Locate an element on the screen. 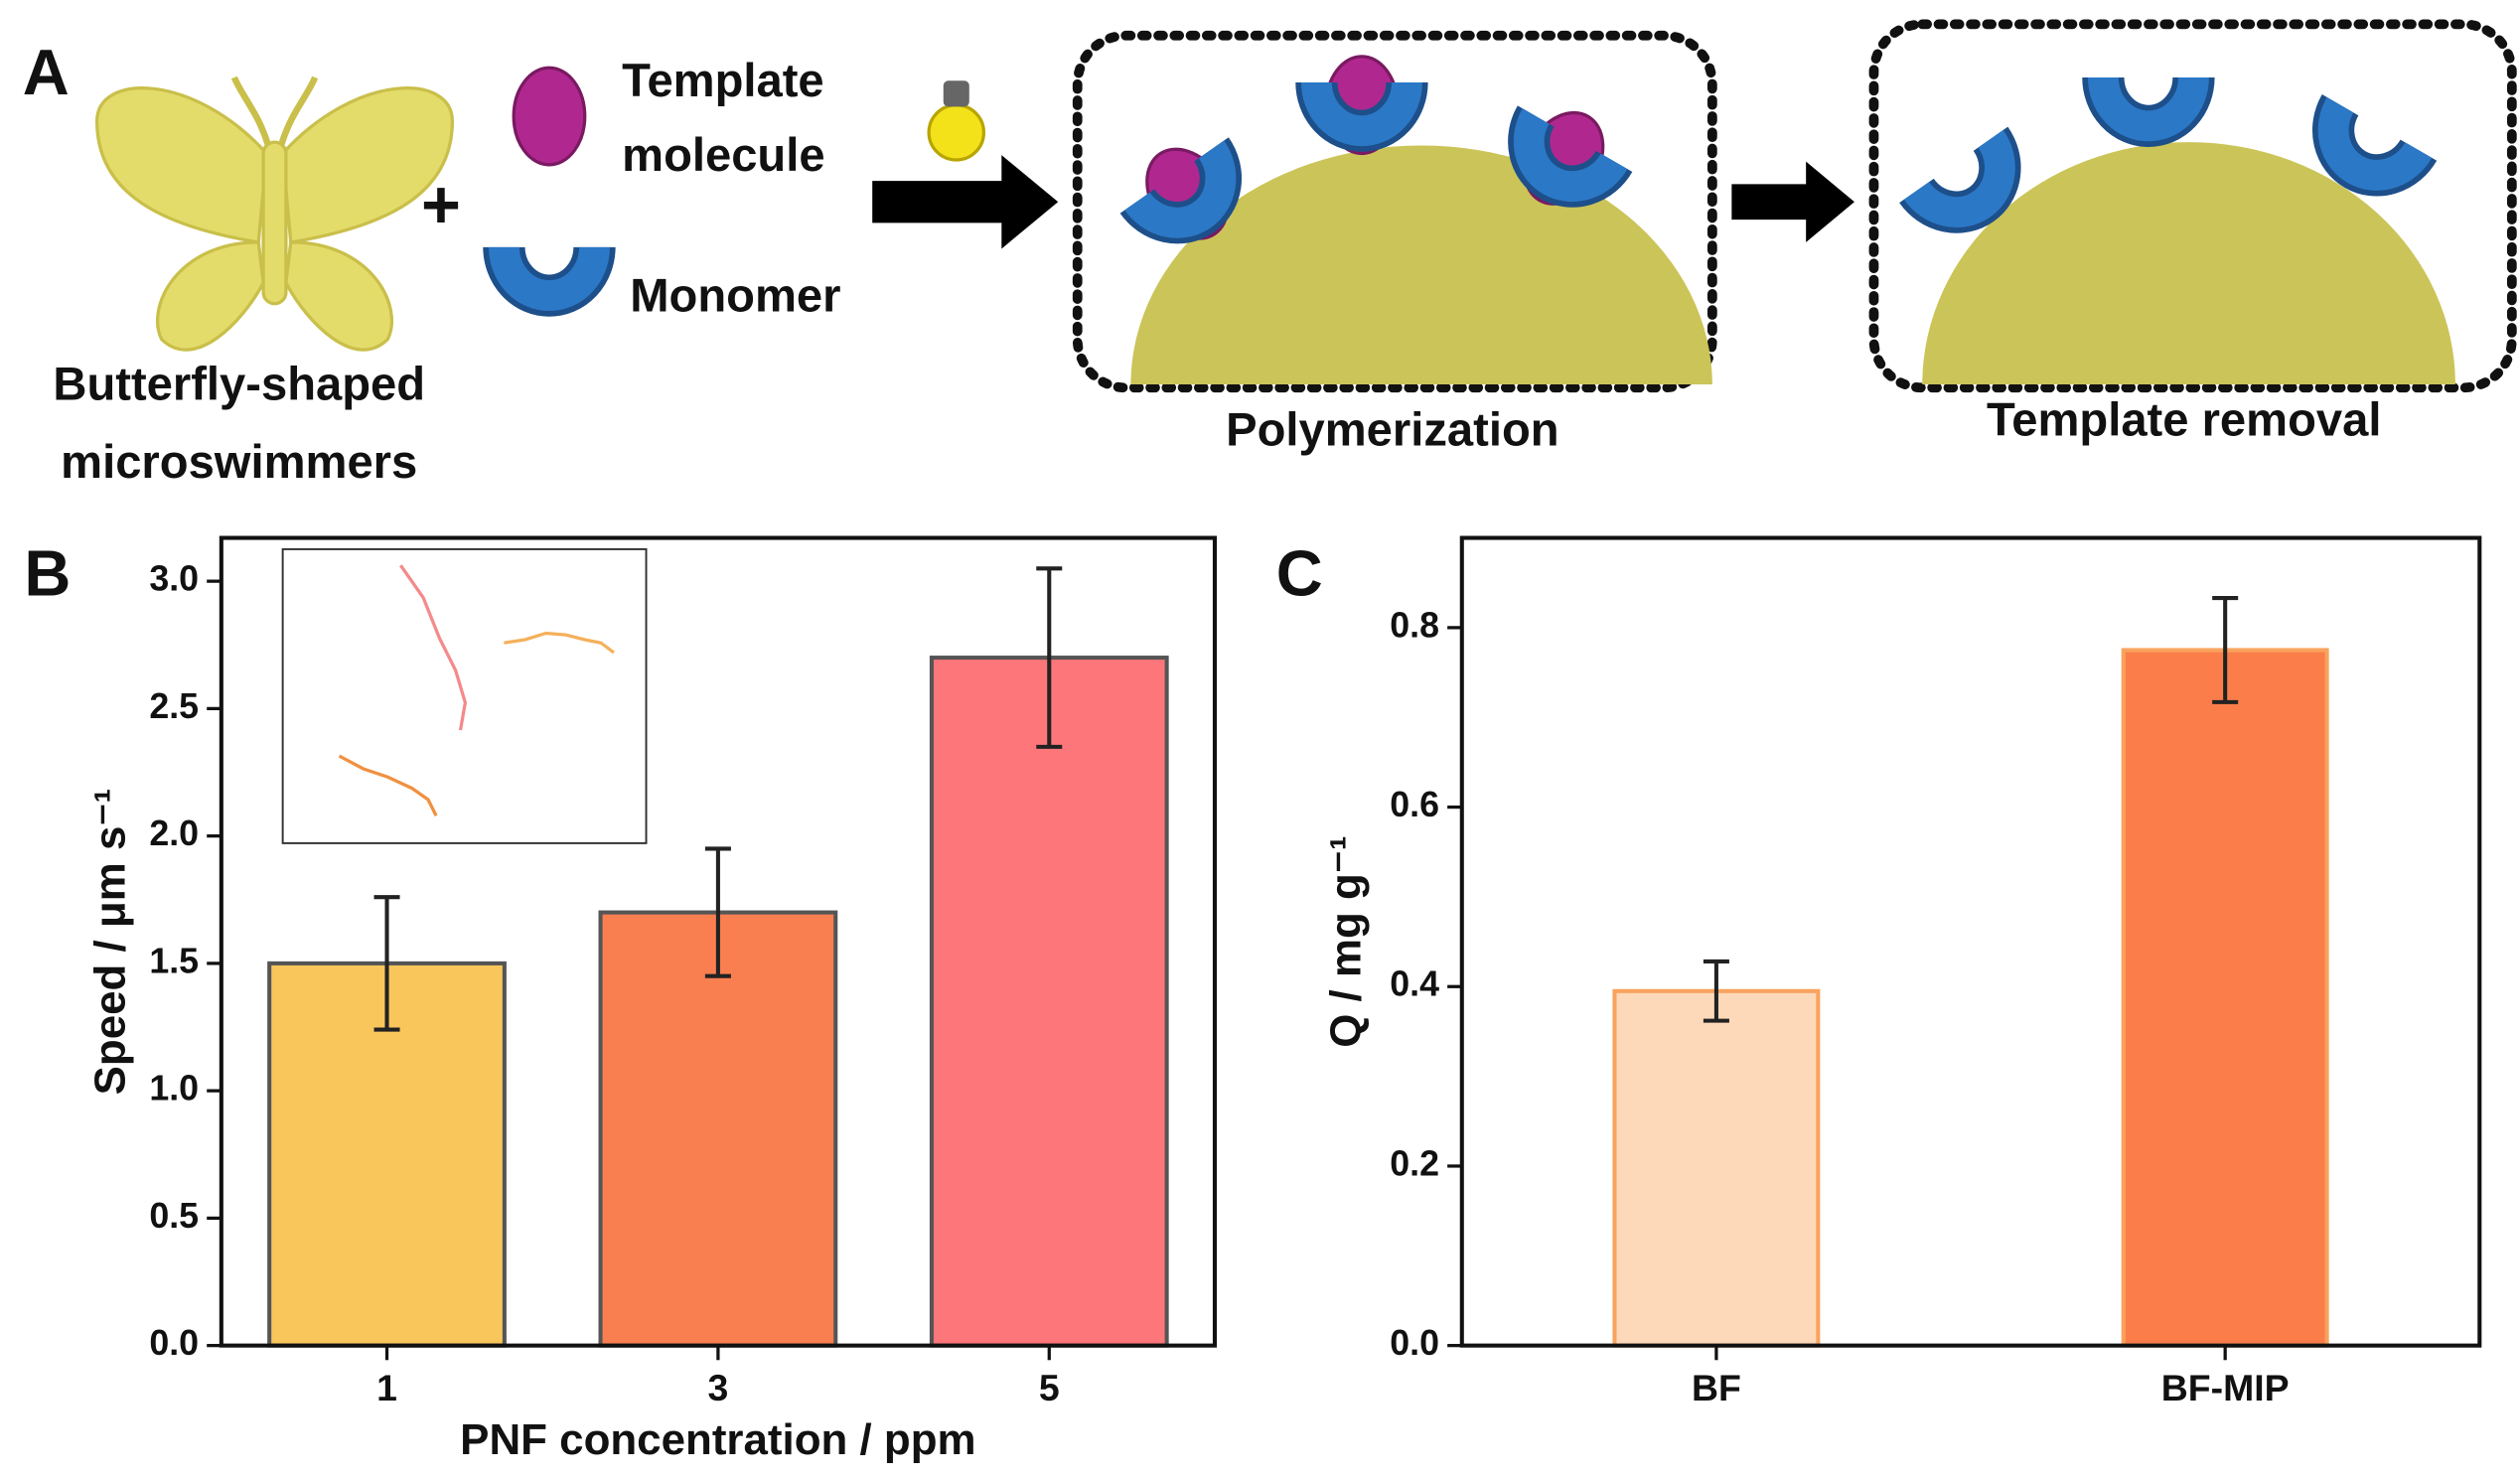 This screenshot has width=2520, height=1478. butterfly-icon is located at coordinates (274, 213).